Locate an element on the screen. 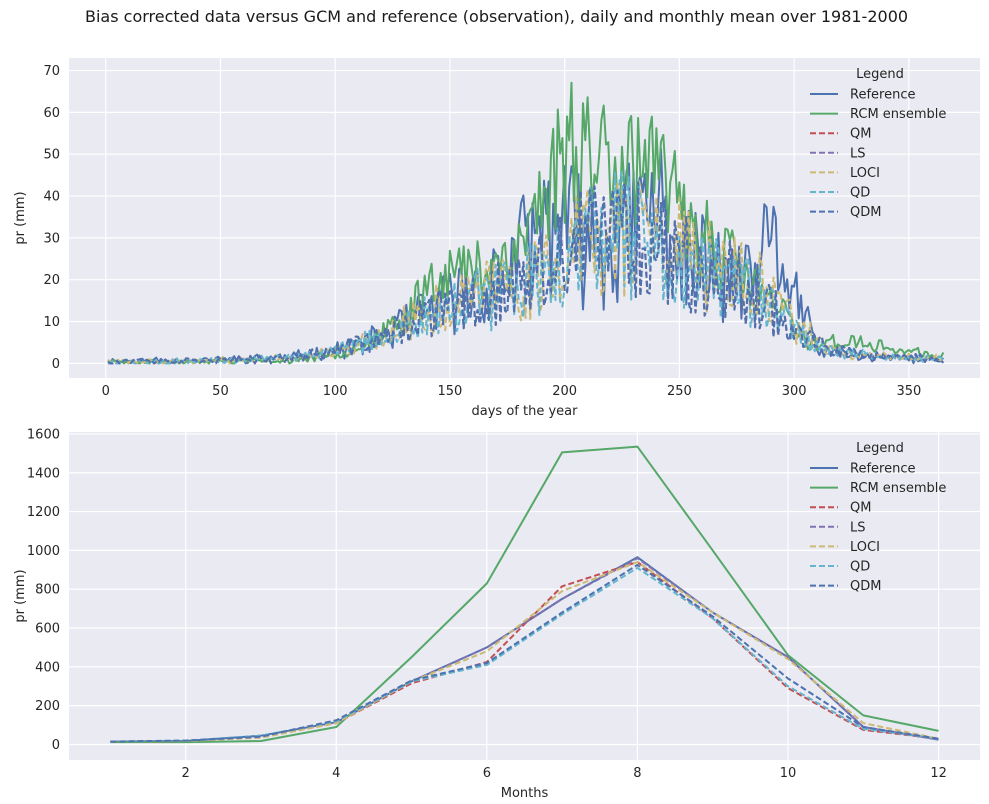 The width and height of the screenshot is (989, 804). y-tick-label: 20 is located at coordinates (51, 280).